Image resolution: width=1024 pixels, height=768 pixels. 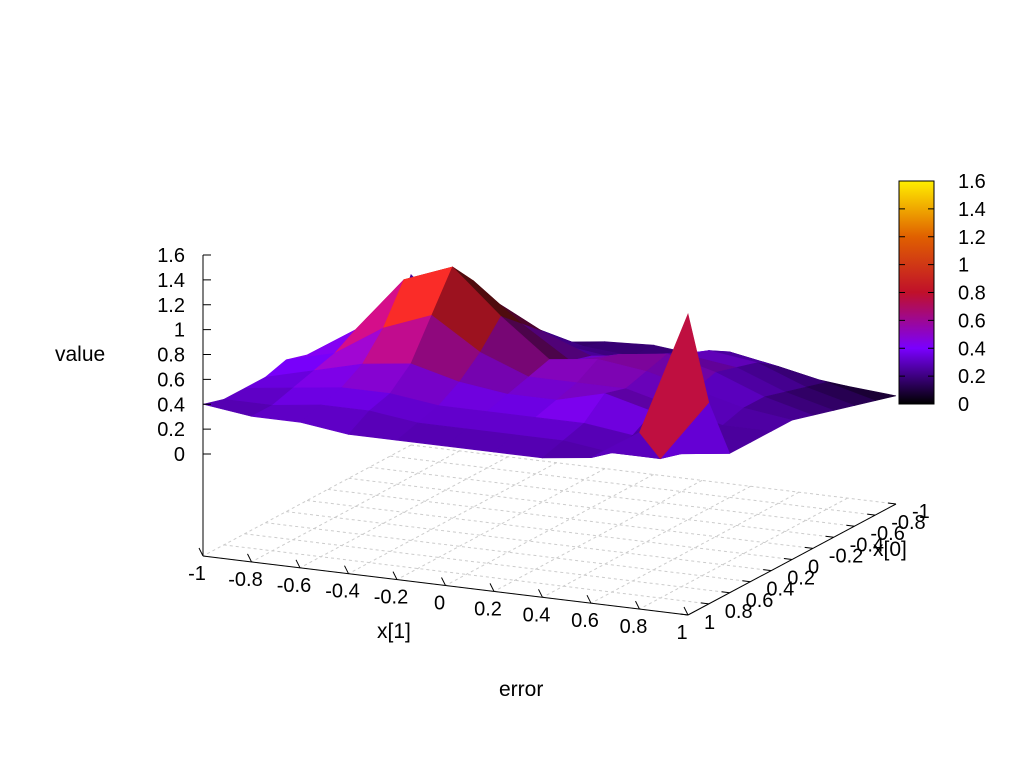 What do you see at coordinates (245, 580) in the screenshot?
I see `x1-tick-label: -0.8` at bounding box center [245, 580].